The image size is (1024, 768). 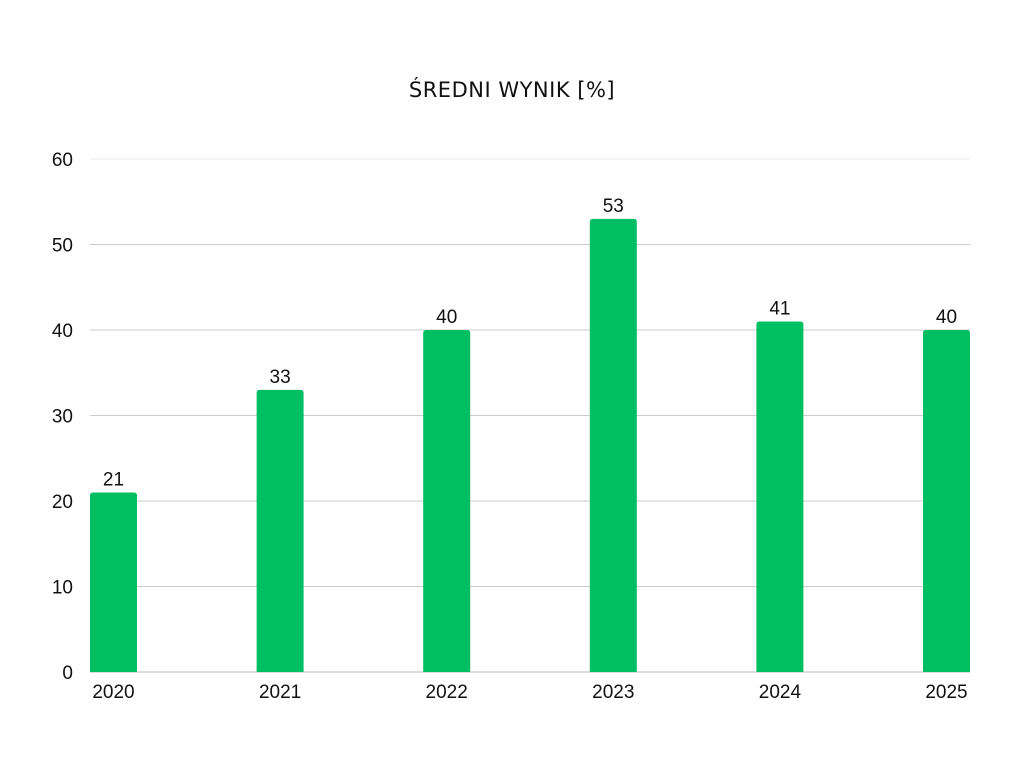 I want to click on chart-title: ŚREDNI WYNIK [%], so click(x=512, y=90).